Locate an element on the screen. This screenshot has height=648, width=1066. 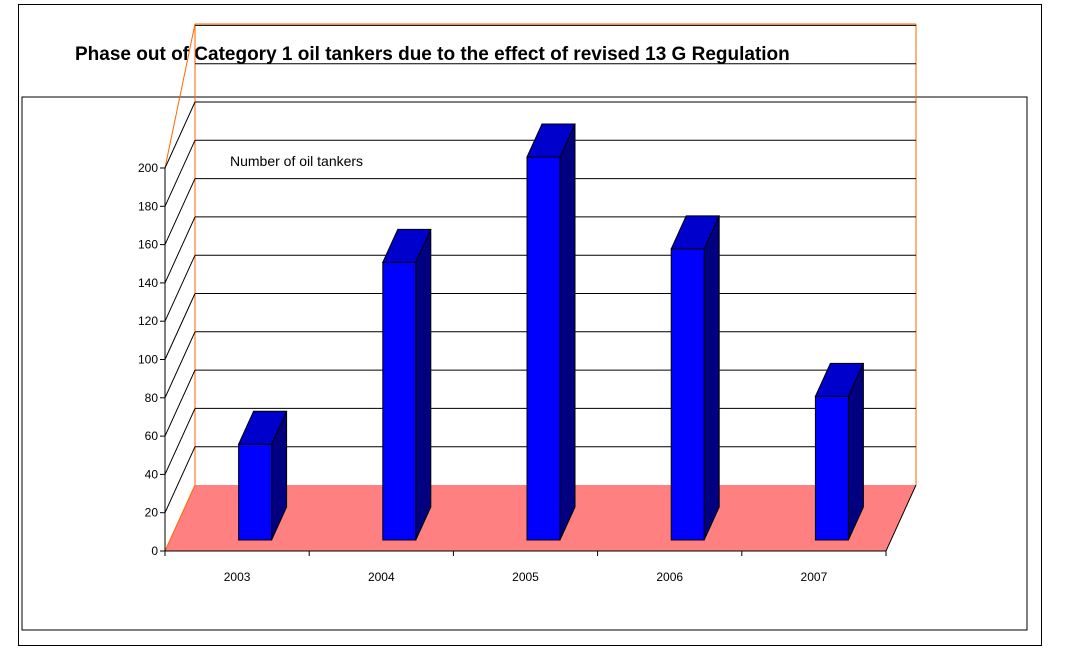
x-tick-label: 2005 is located at coordinates (525, 577).